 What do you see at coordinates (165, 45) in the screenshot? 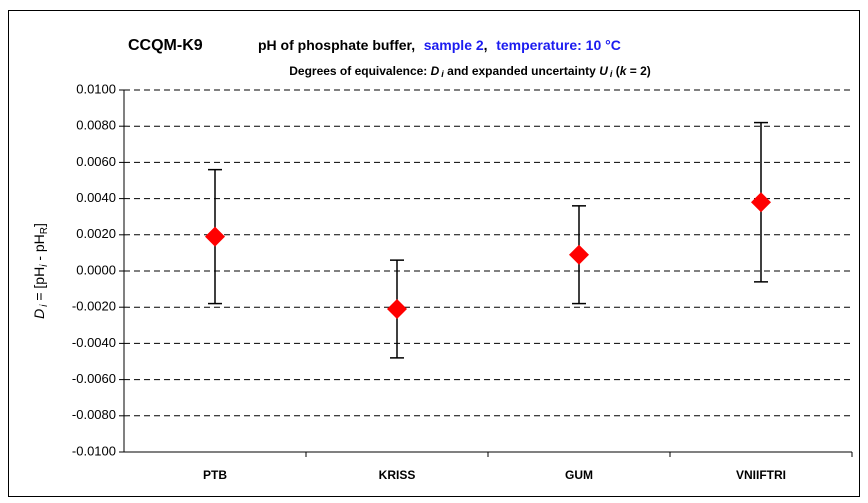
I see `title-part: CCQM-K9` at bounding box center [165, 45].